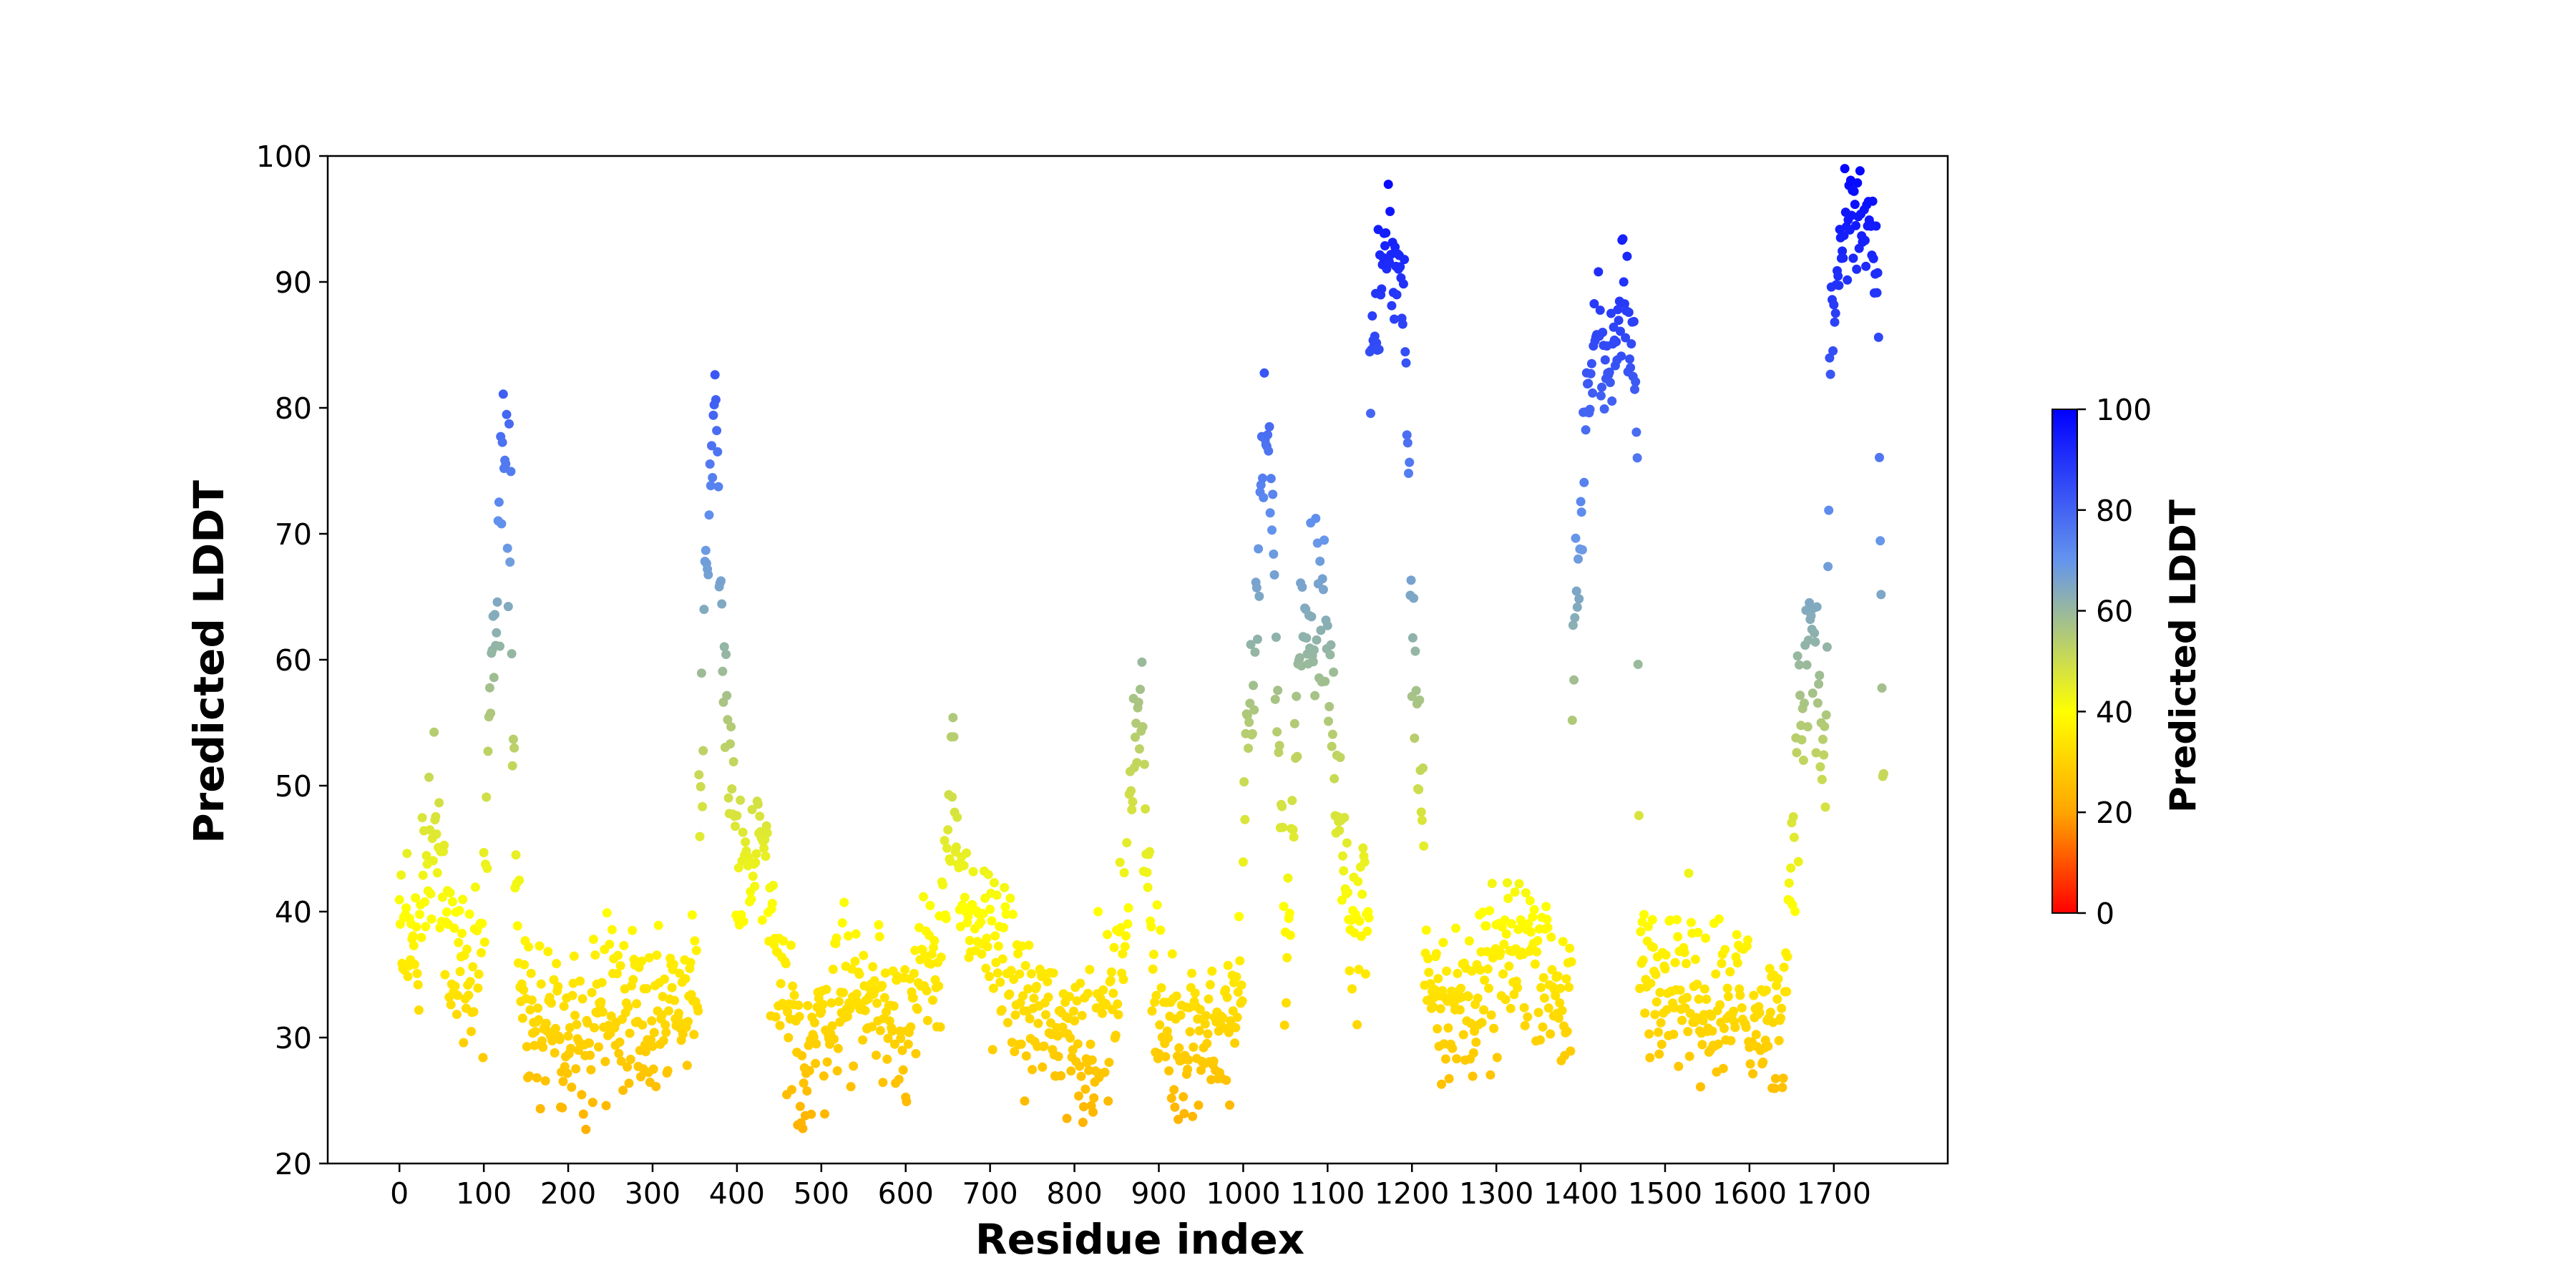 Image resolution: width=2576 pixels, height=1288 pixels. Describe the element at coordinates (293, 912) in the screenshot. I see `y-tick-label: 40` at that location.